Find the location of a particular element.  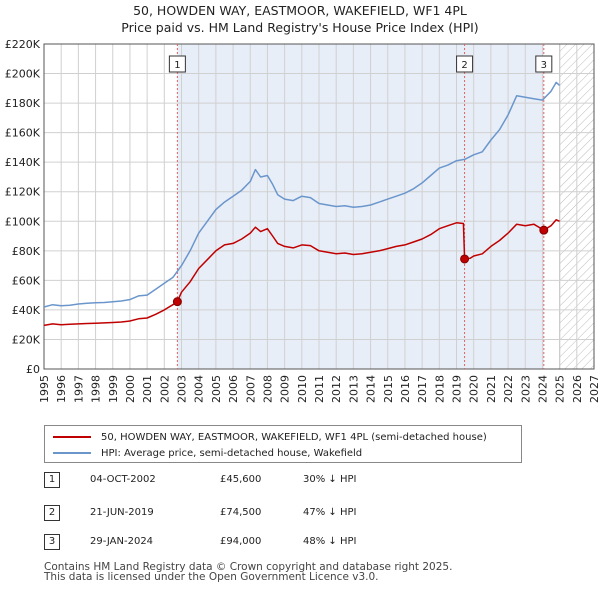

x-tick-label: 2011 is located at coordinates (319, 389).